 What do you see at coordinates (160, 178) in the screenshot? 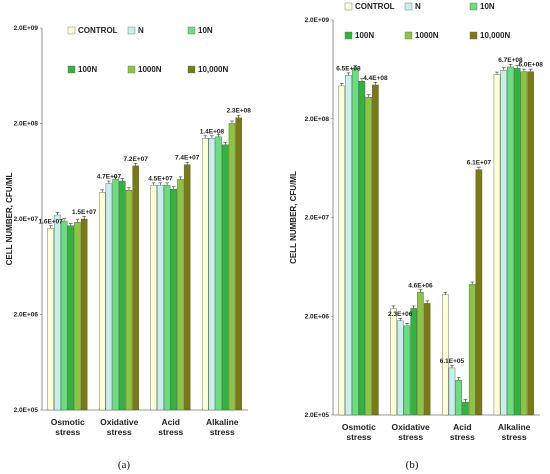
I see `data-label: 4.5E+07` at bounding box center [160, 178].